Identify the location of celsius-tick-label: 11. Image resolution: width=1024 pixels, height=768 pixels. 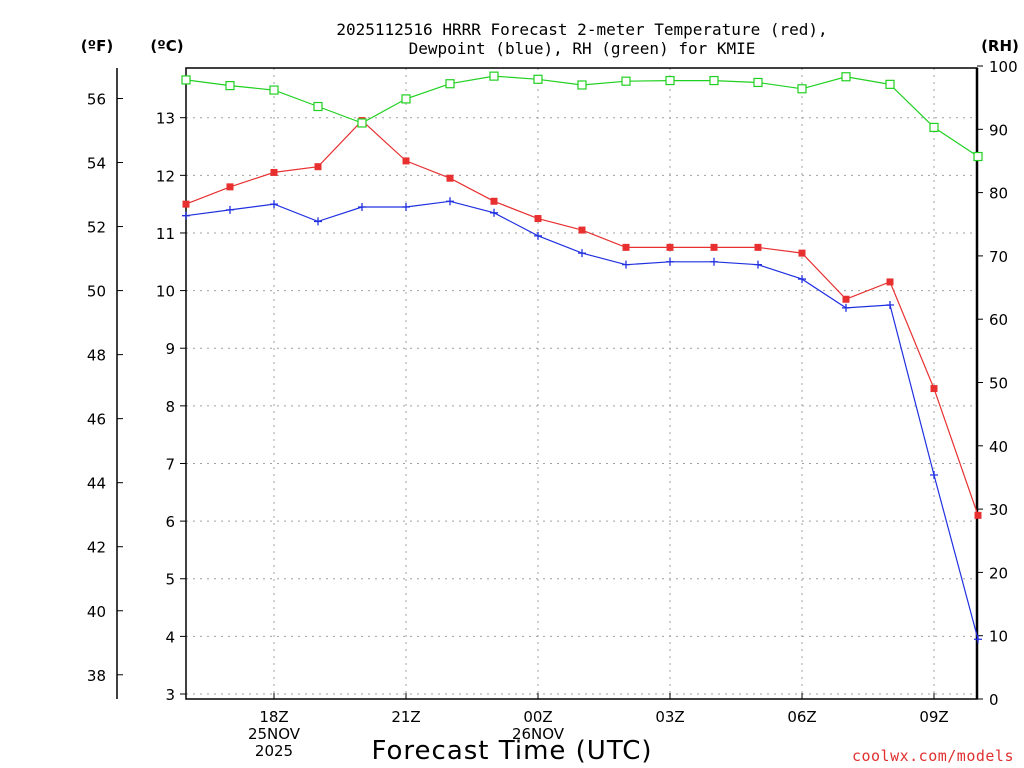
(165, 234).